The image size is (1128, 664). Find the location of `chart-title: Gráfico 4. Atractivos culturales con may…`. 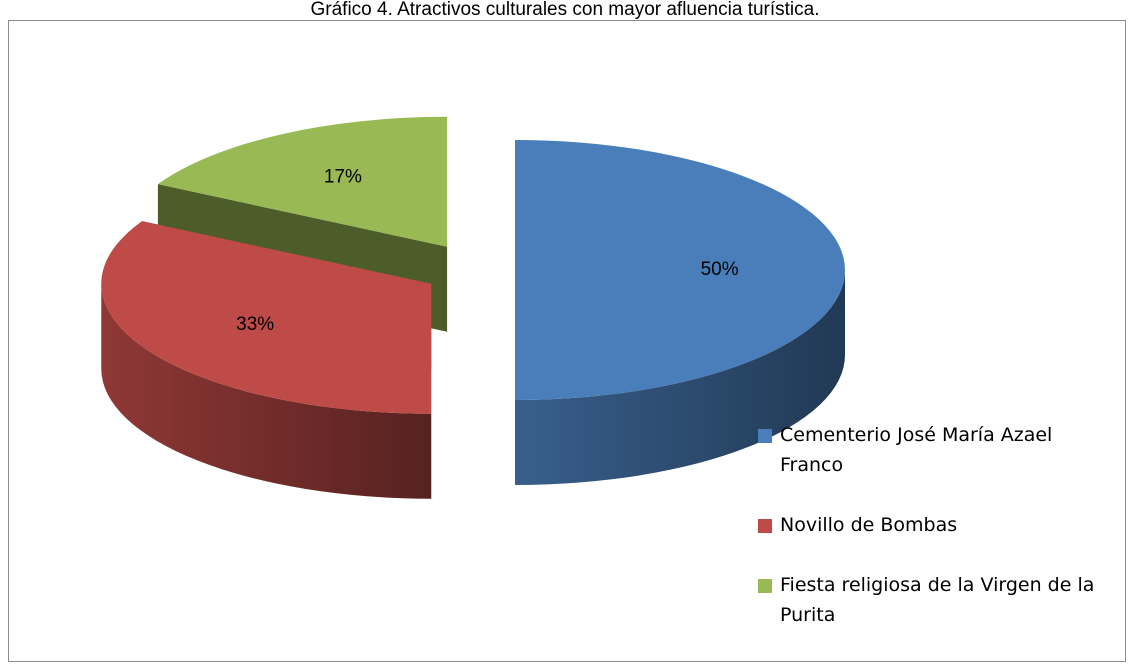

chart-title: Gráfico 4. Atractivos culturales con may… is located at coordinates (565, 10).